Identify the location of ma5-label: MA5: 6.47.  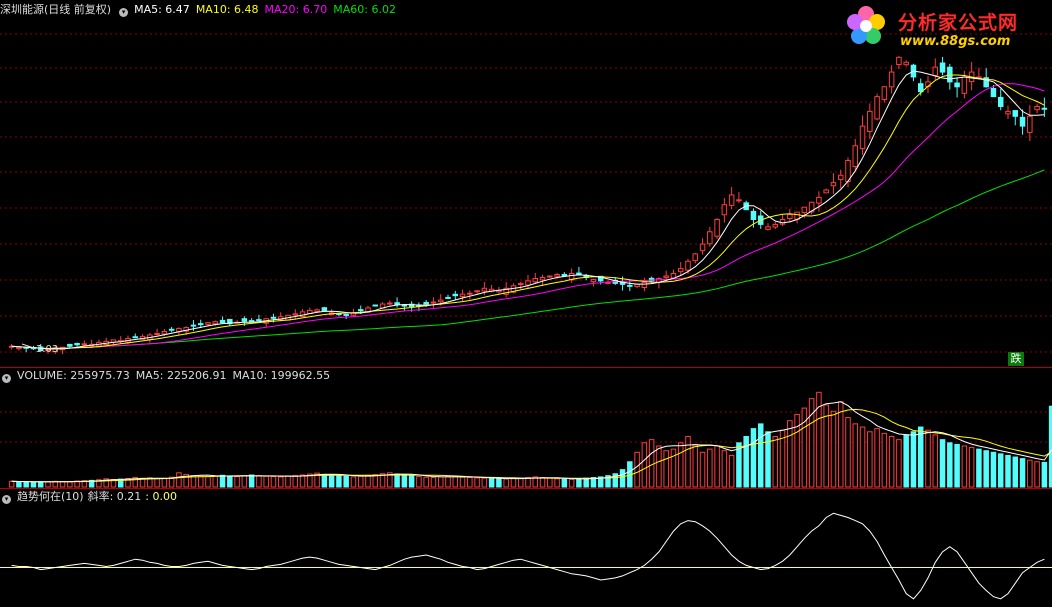
(162, 9).